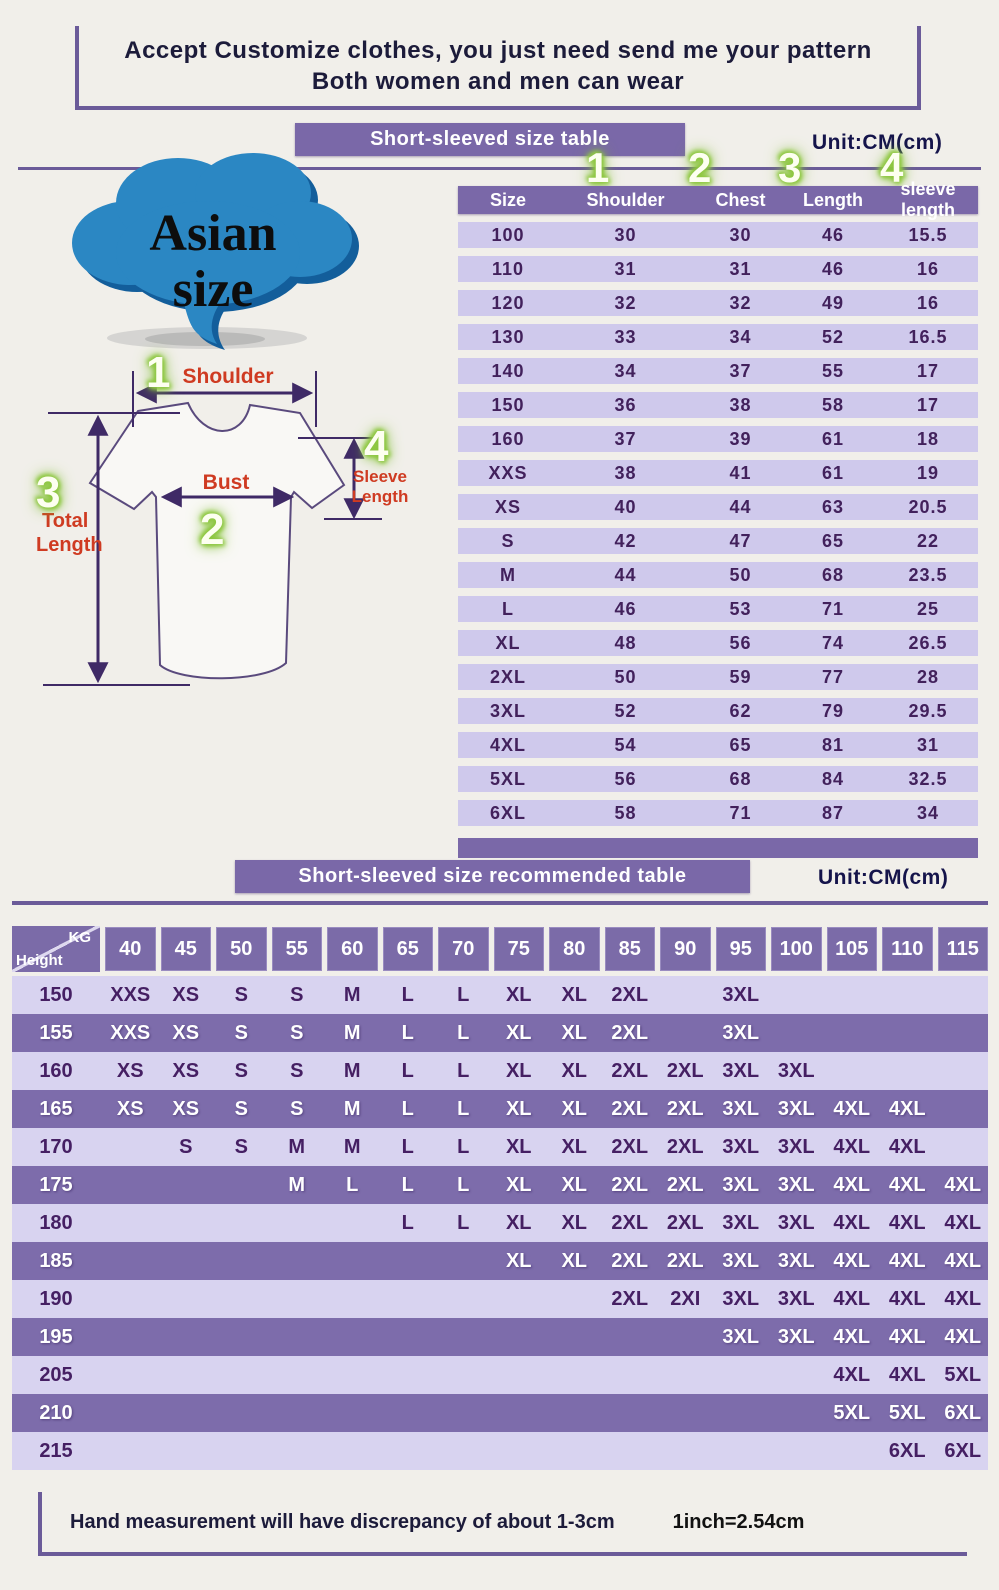 The height and width of the screenshot is (1590, 999). What do you see at coordinates (928, 438) in the screenshot?
I see `size-cell-value: 18` at bounding box center [928, 438].